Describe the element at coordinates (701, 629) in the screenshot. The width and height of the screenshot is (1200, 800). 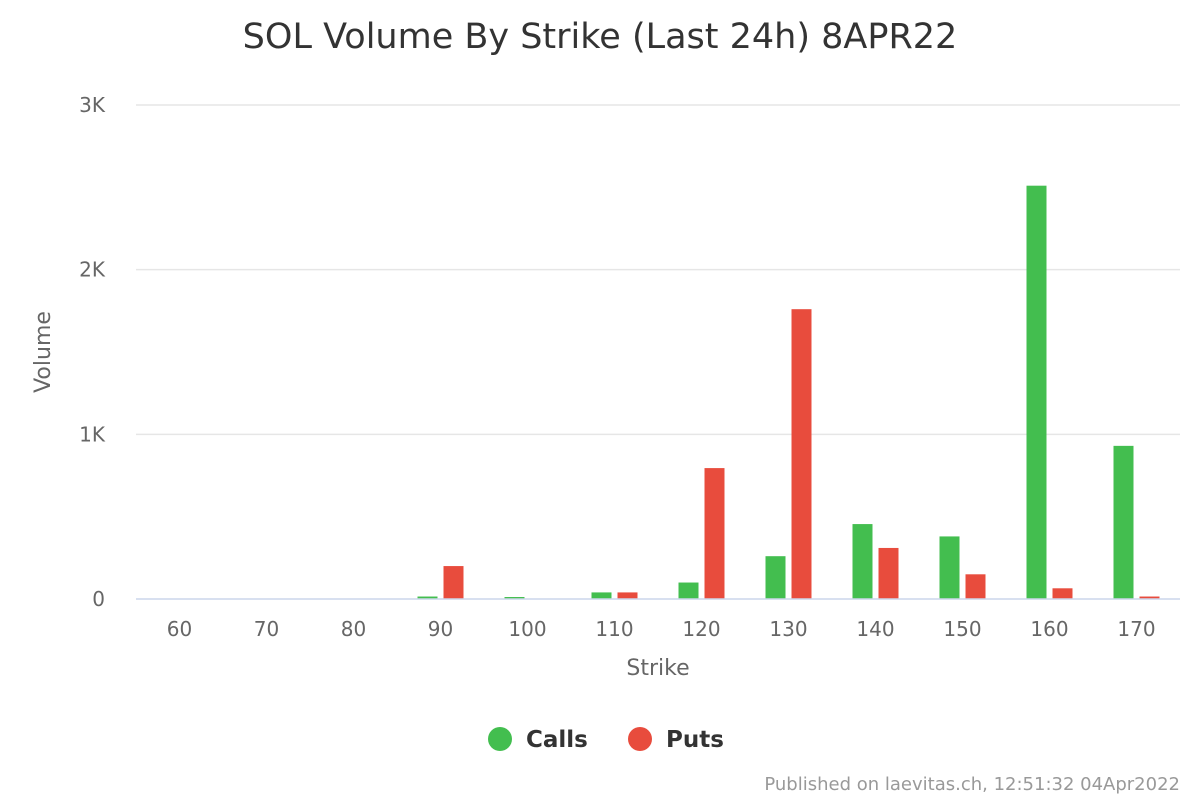
I see `x-tick-label: 120` at that location.